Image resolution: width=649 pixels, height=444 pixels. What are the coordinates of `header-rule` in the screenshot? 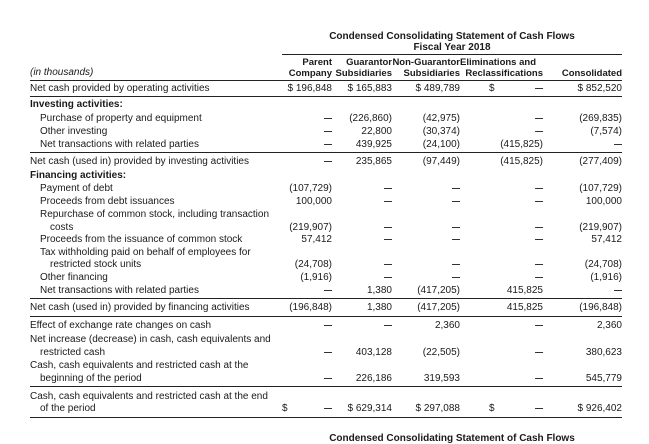 It's located at (326, 80).